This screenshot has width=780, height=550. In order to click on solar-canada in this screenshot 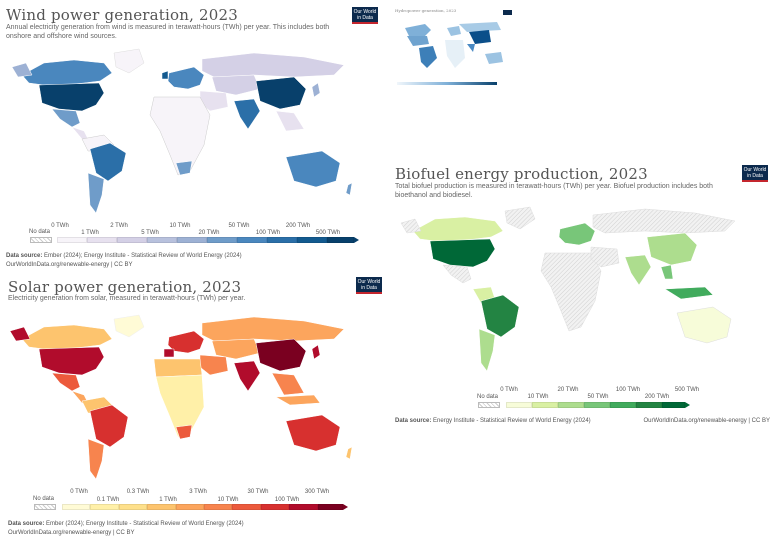, I will do `click(67, 337)`.